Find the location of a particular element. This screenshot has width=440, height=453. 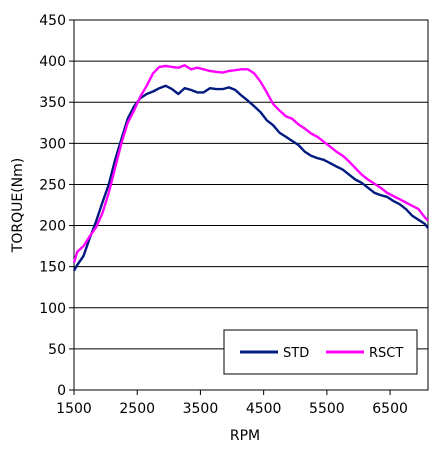

y-tick-label: 150 is located at coordinates (52, 268).